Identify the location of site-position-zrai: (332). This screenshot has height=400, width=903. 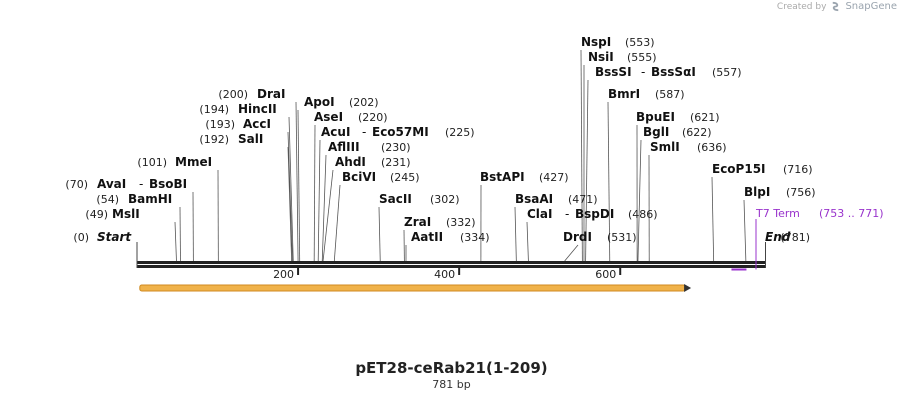
(461, 222).